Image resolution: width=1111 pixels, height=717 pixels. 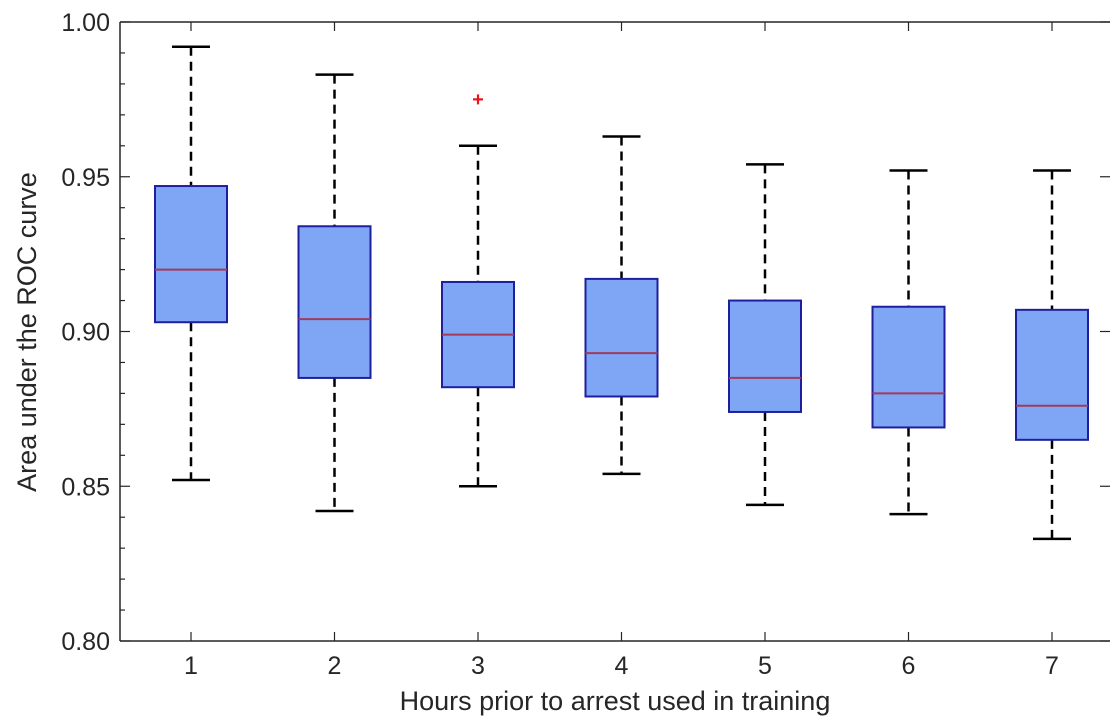 I want to click on x-axis-title: Hours prior to arrest used in training, so click(x=615, y=701).